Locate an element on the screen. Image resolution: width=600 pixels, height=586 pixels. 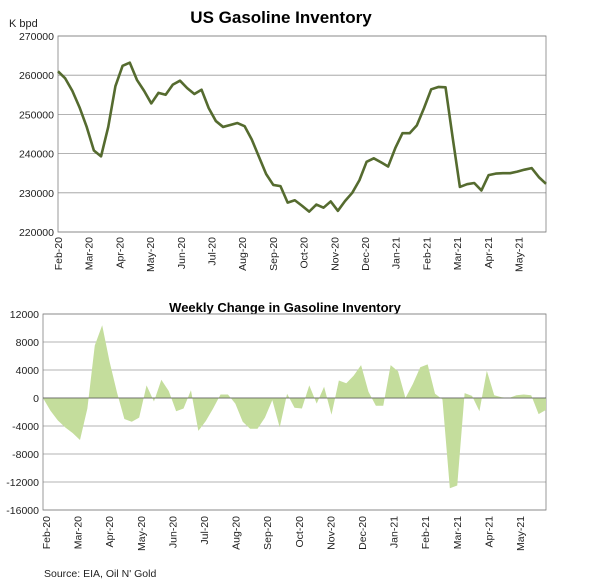
chart2-y-tick-label: 4000 is located at coordinates (28, 371).